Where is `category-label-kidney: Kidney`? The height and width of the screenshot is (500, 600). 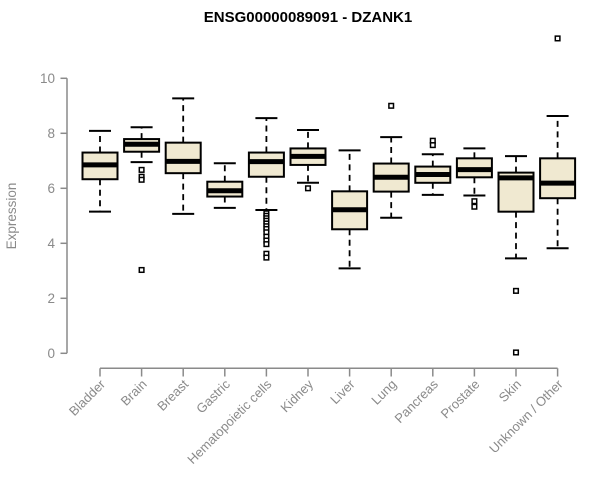 category-label-kidney: Kidney is located at coordinates (296, 395).